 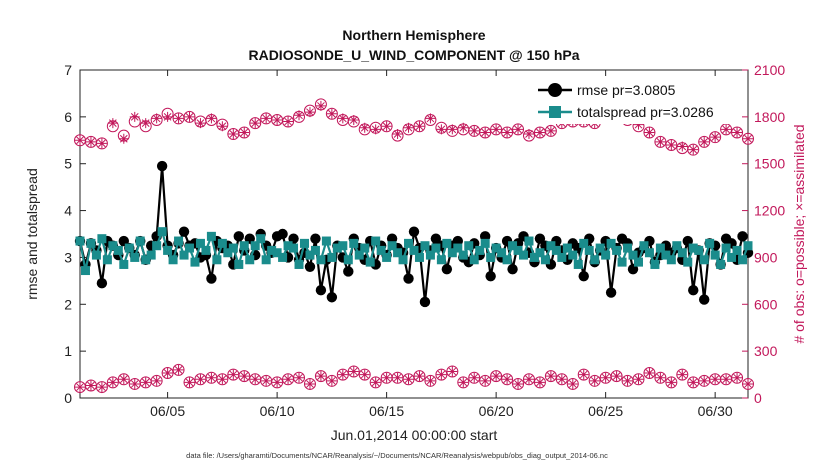 I want to click on x-tick-label: 06/10, so click(x=277, y=411).